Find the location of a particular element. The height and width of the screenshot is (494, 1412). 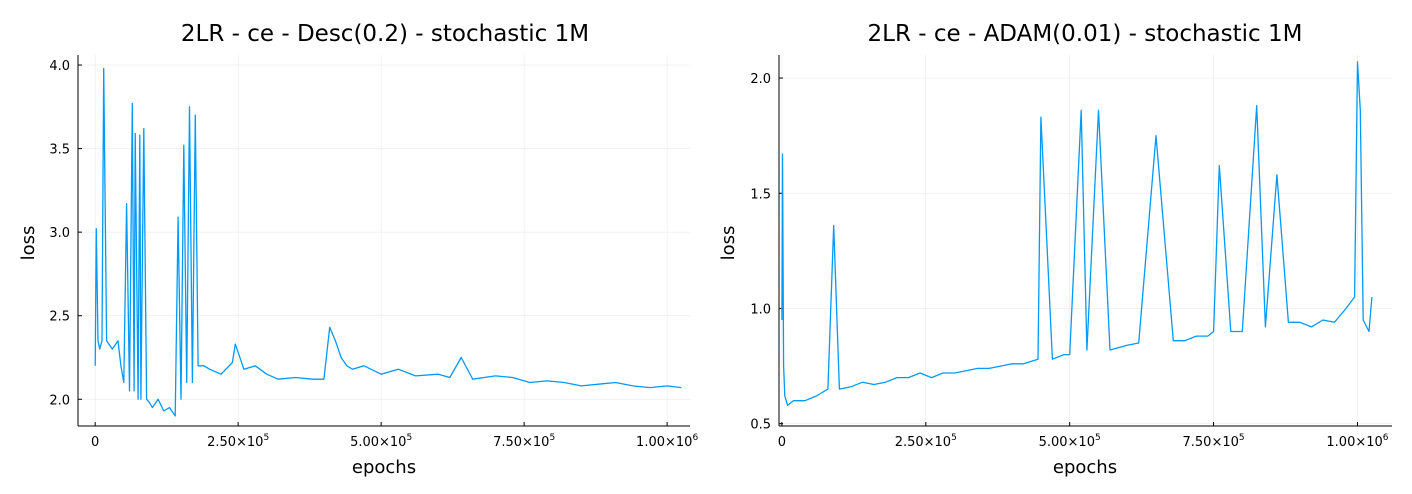

y-tick-label: 2.5 is located at coordinates (59, 317).